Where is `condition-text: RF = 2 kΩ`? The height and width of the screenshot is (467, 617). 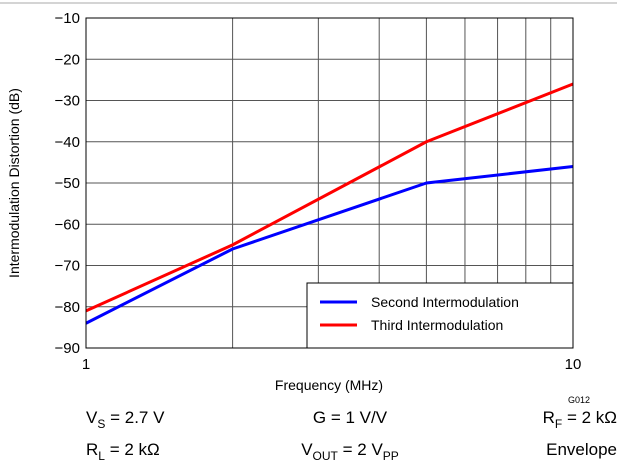 condition-text: RF = 2 kΩ is located at coordinates (580, 419).